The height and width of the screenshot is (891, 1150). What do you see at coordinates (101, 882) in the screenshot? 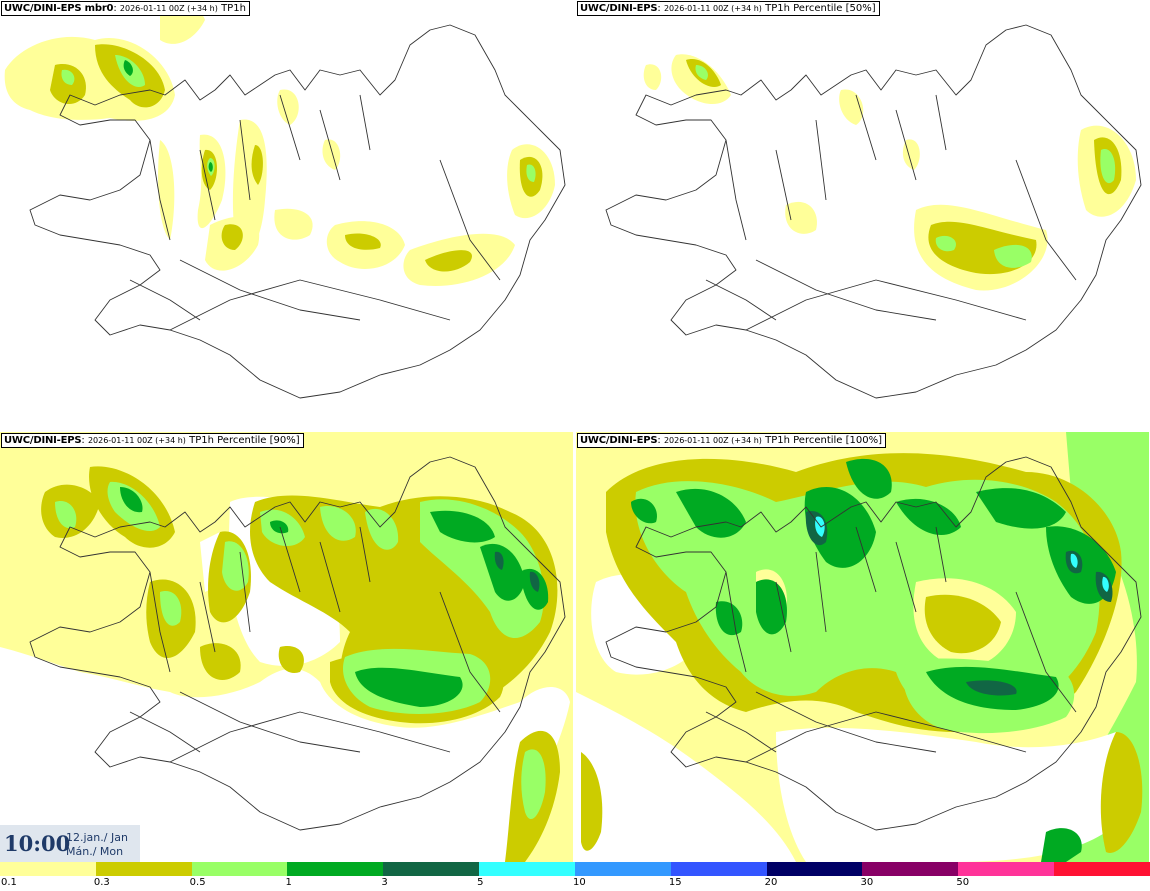
I see `legend-tick-label: 0.3` at bounding box center [101, 882].